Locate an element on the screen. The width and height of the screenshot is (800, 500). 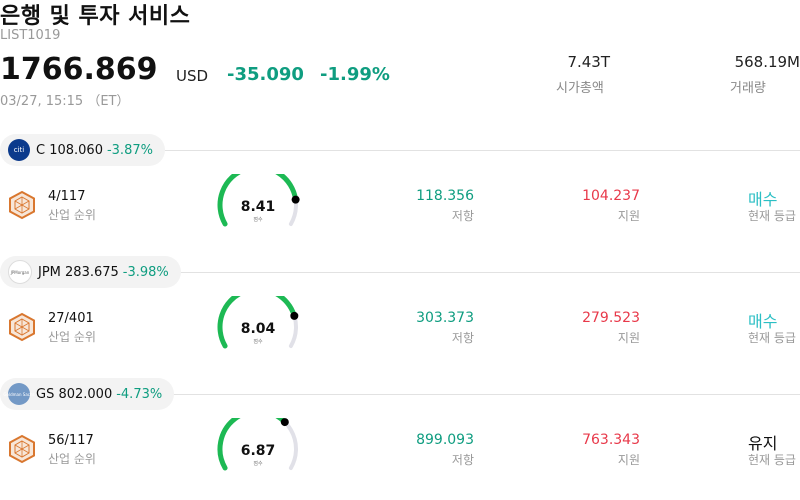
volume-value: 568.19M is located at coordinates (767, 62).